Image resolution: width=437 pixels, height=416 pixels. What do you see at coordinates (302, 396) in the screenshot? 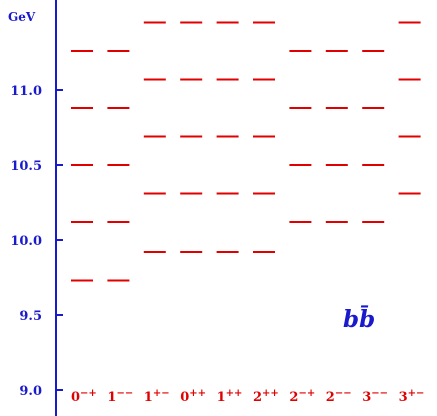
I see `category-label: 2−+` at bounding box center [302, 396].